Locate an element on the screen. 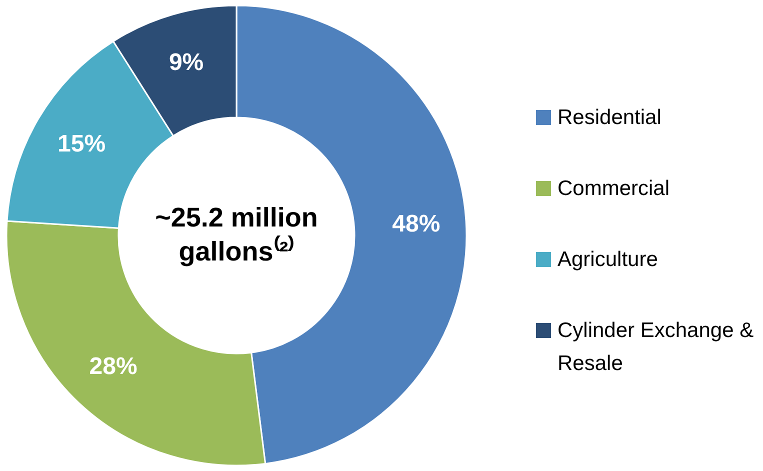  legend-label: Residential is located at coordinates (610, 117).